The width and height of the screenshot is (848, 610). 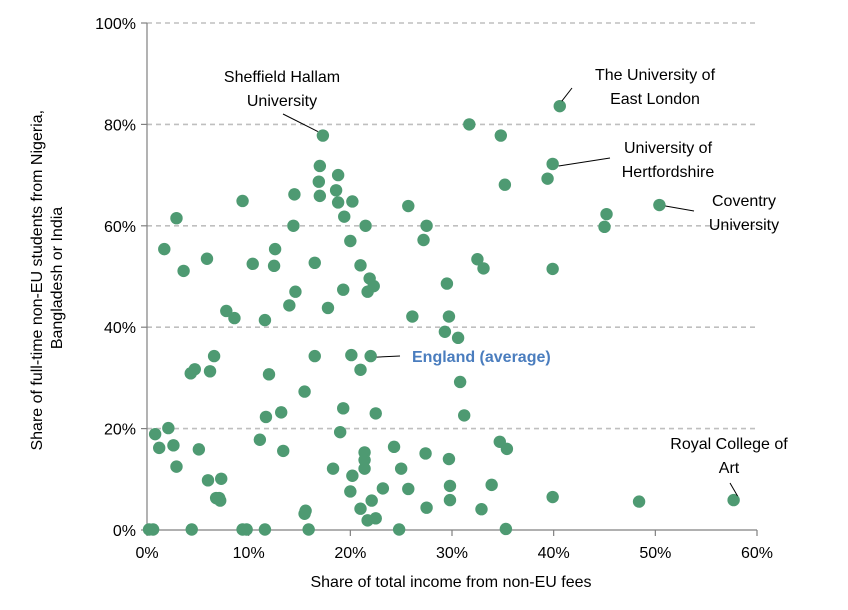 I want to click on x-tick-label: 50%, so click(x=655, y=553).